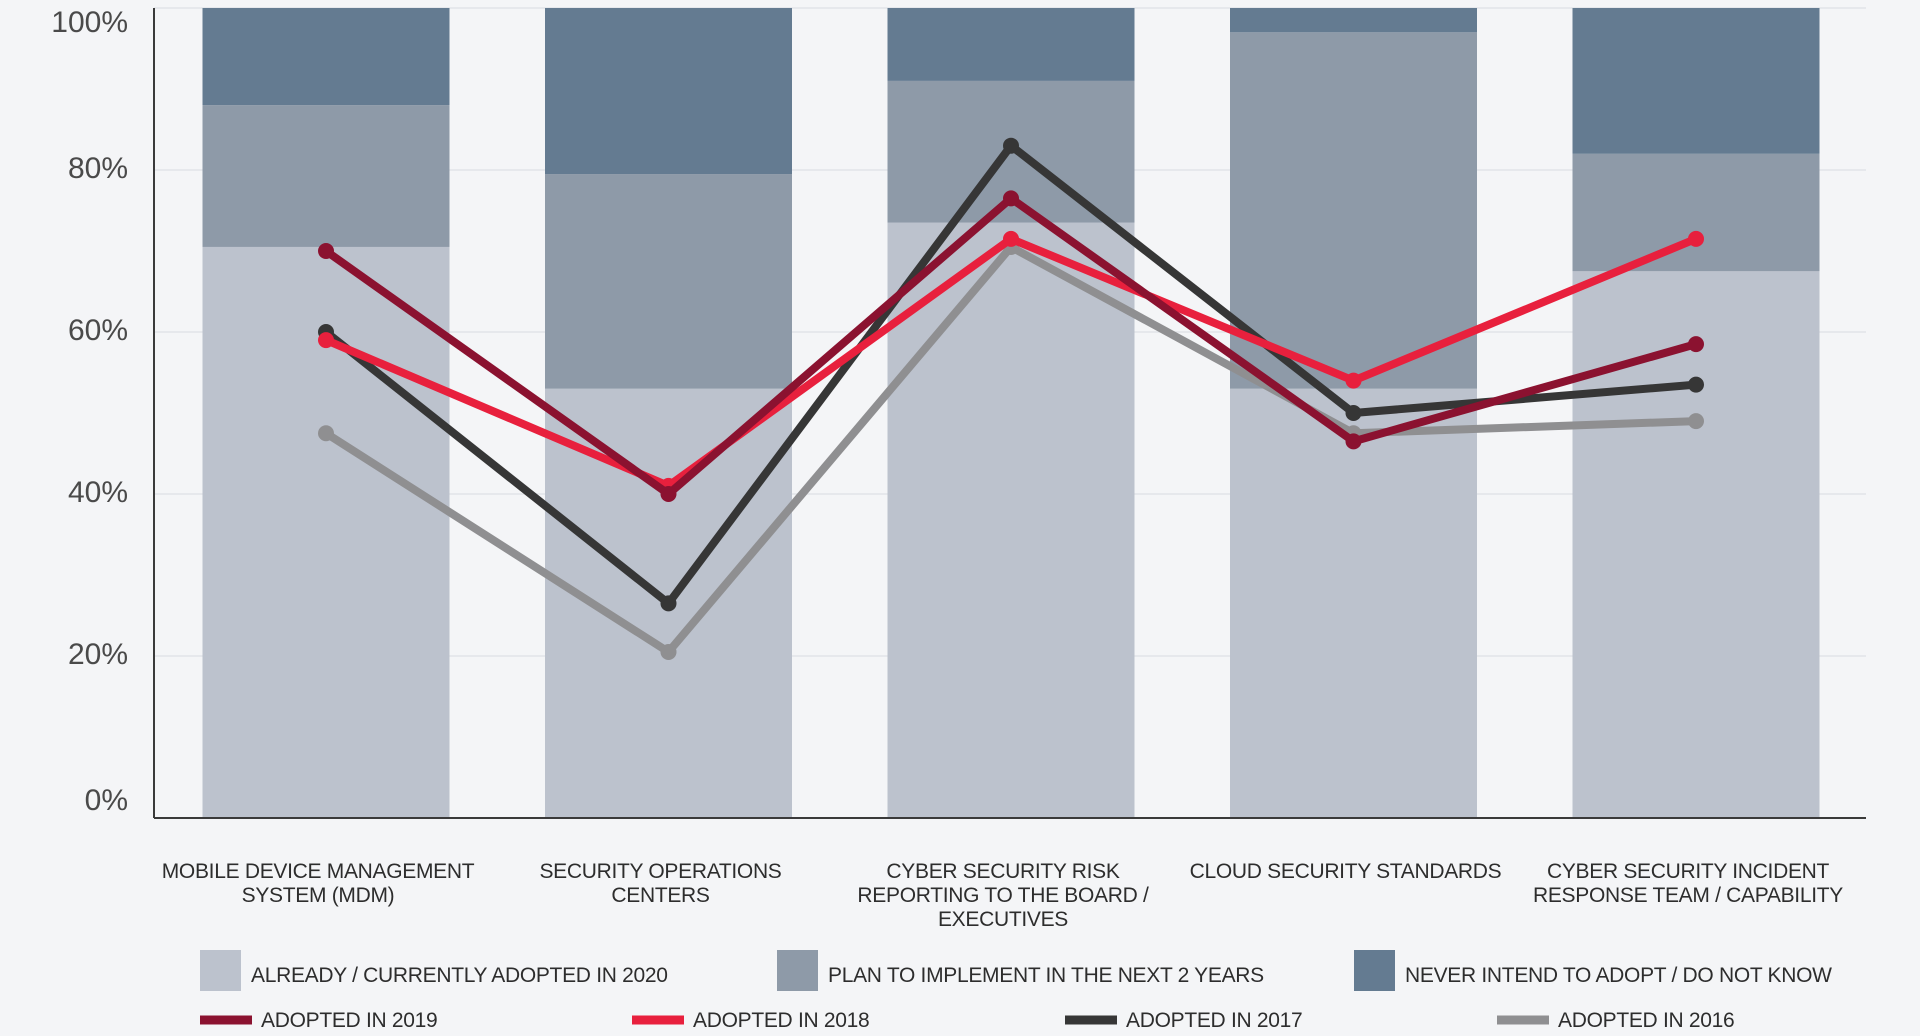  I want to click on x-category-label: CLOUD SECURITY STANDARDS, so click(1346, 871).